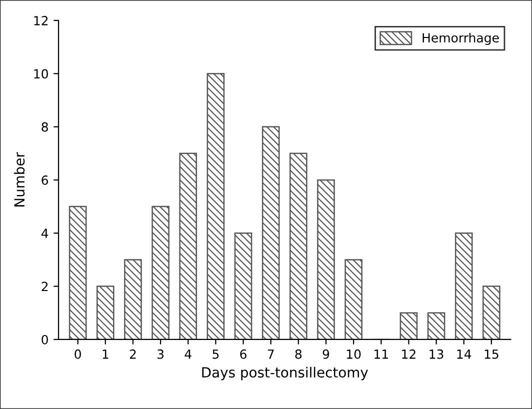 This screenshot has width=532, height=409. I want to click on x-tick-label: 4, so click(188, 354).